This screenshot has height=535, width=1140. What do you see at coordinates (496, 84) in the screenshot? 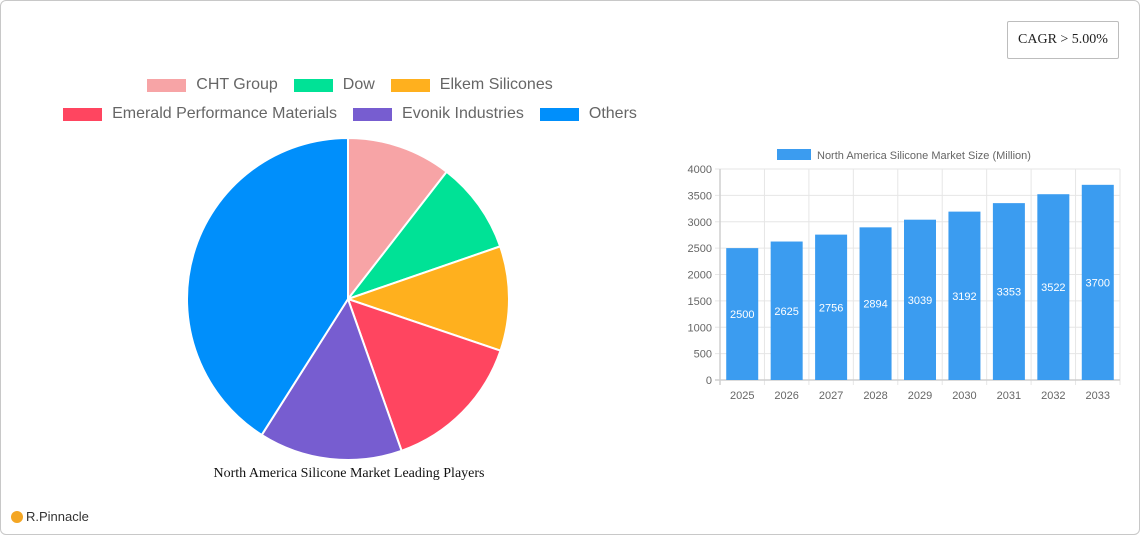
I see `legend-label: Elkem Silicones` at bounding box center [496, 84].